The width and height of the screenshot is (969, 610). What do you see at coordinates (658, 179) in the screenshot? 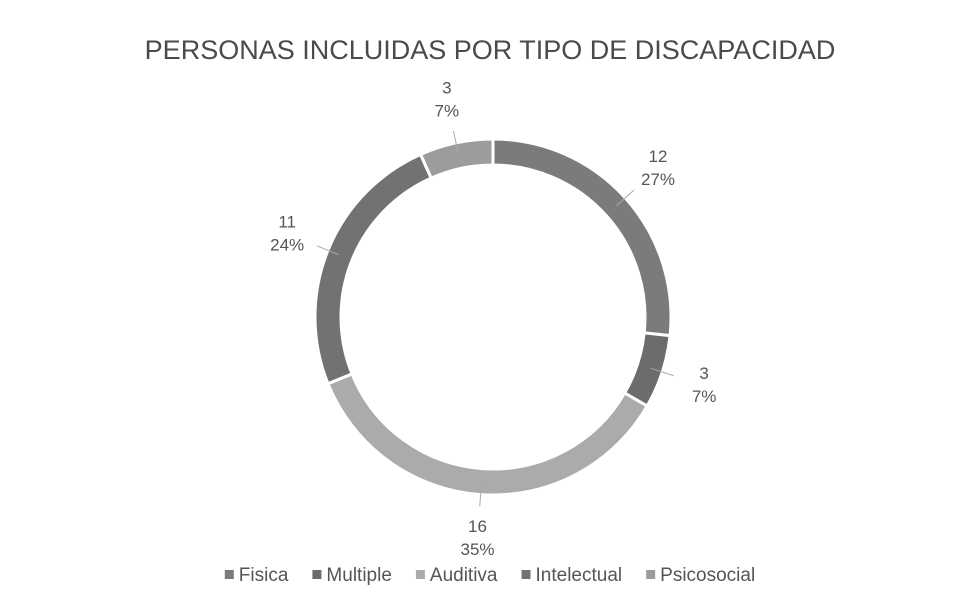
I see `data-label: 27%` at bounding box center [658, 179].